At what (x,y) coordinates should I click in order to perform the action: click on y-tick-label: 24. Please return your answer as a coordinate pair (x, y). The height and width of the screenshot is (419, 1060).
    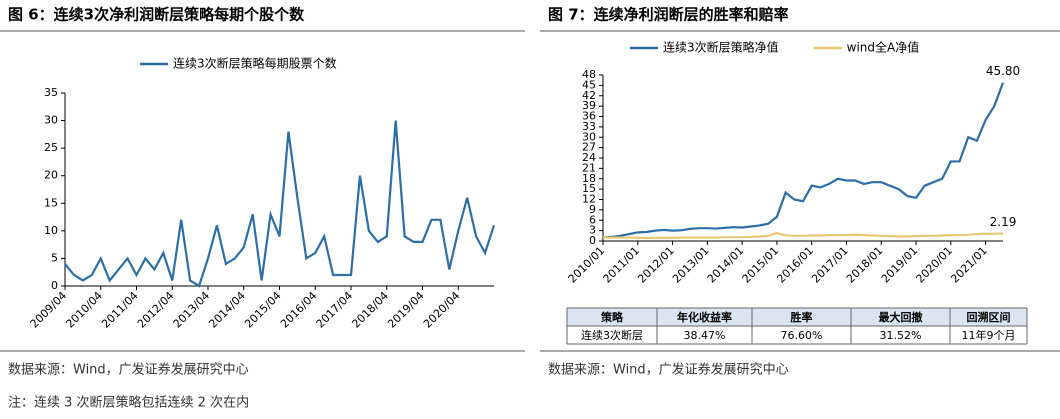
    Looking at the image, I should click on (589, 157).